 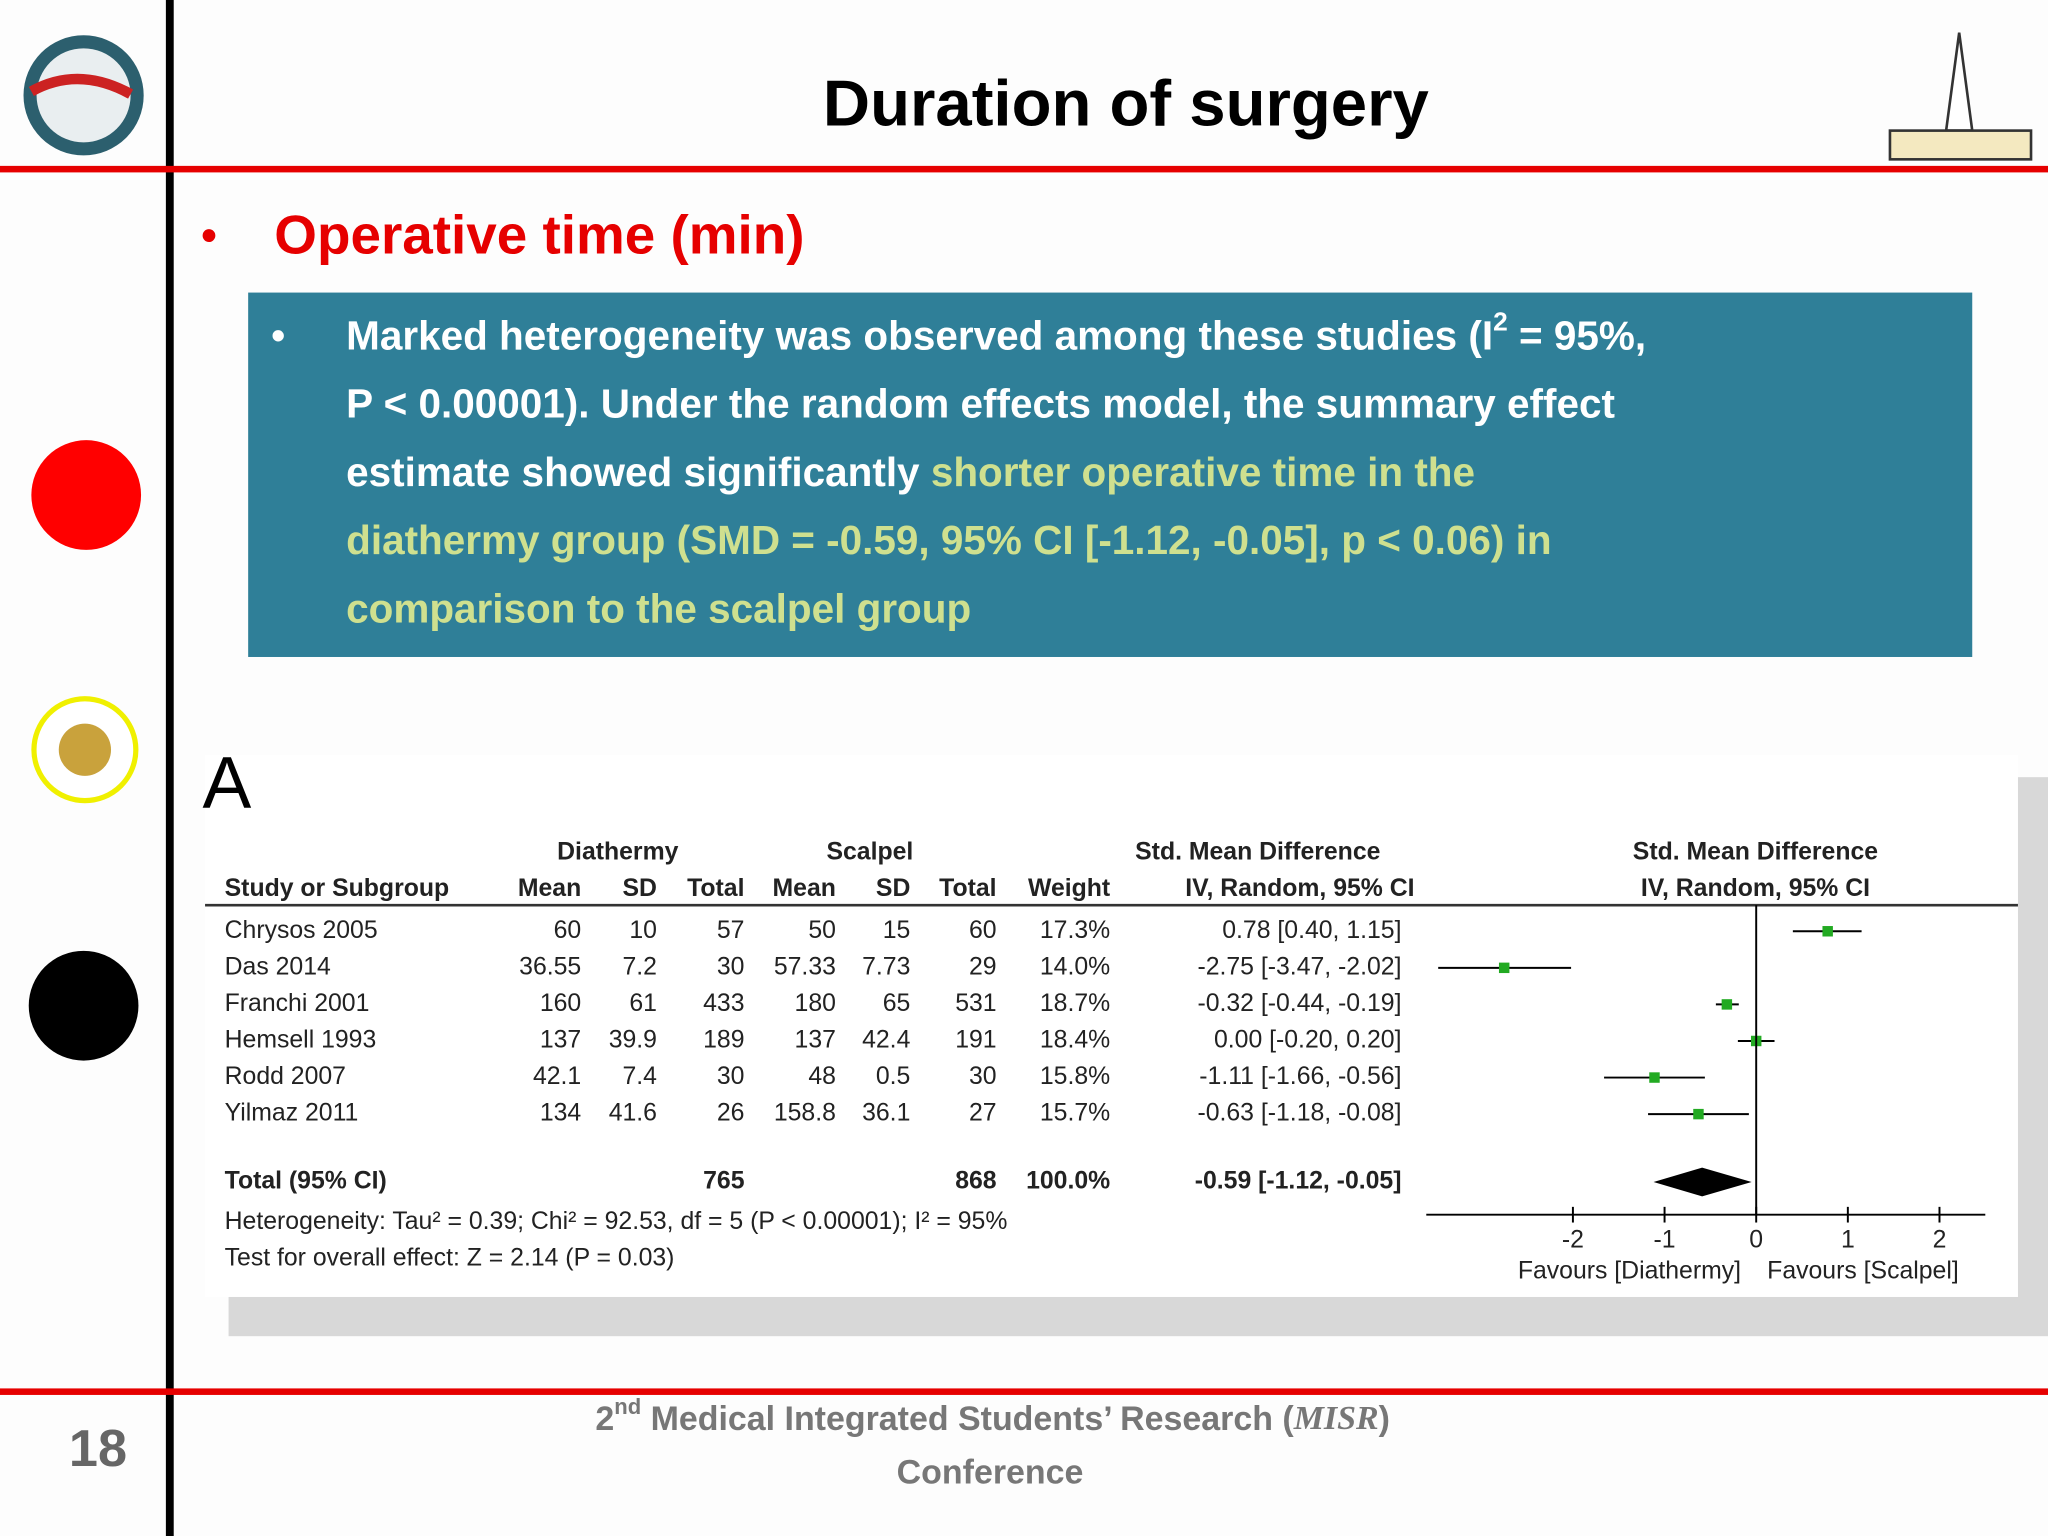 What do you see at coordinates (1075, 966) in the screenshot?
I see `study-cell: 14.0%` at bounding box center [1075, 966].